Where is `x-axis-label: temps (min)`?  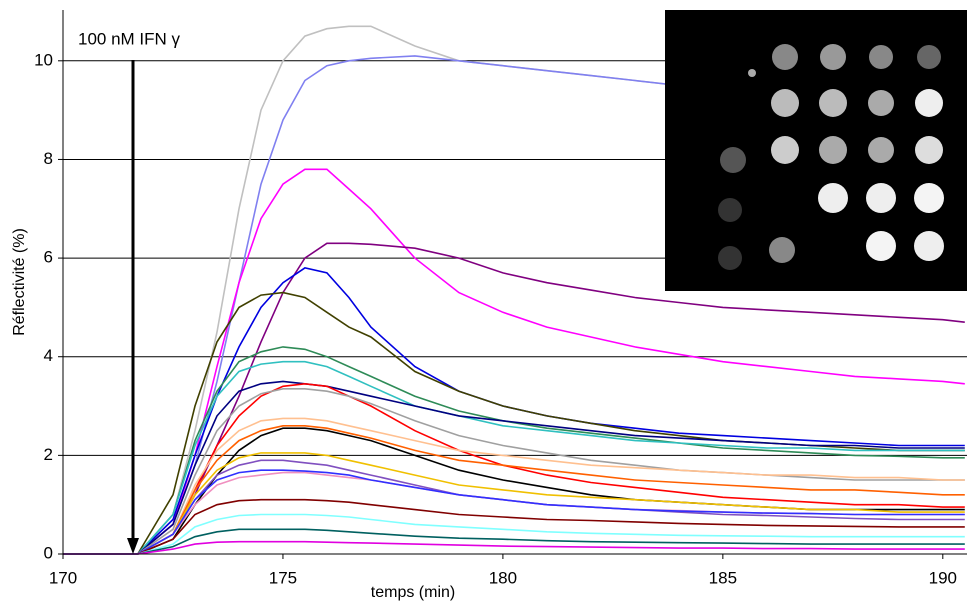 x-axis-label: temps (min) is located at coordinates (413, 592).